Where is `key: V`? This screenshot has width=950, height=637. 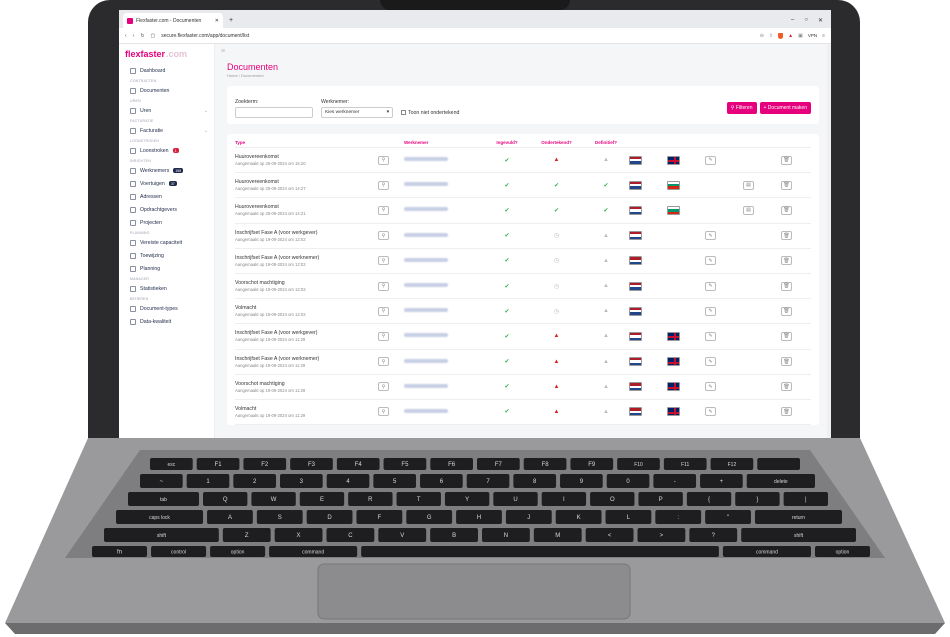
key: V is located at coordinates (402, 535).